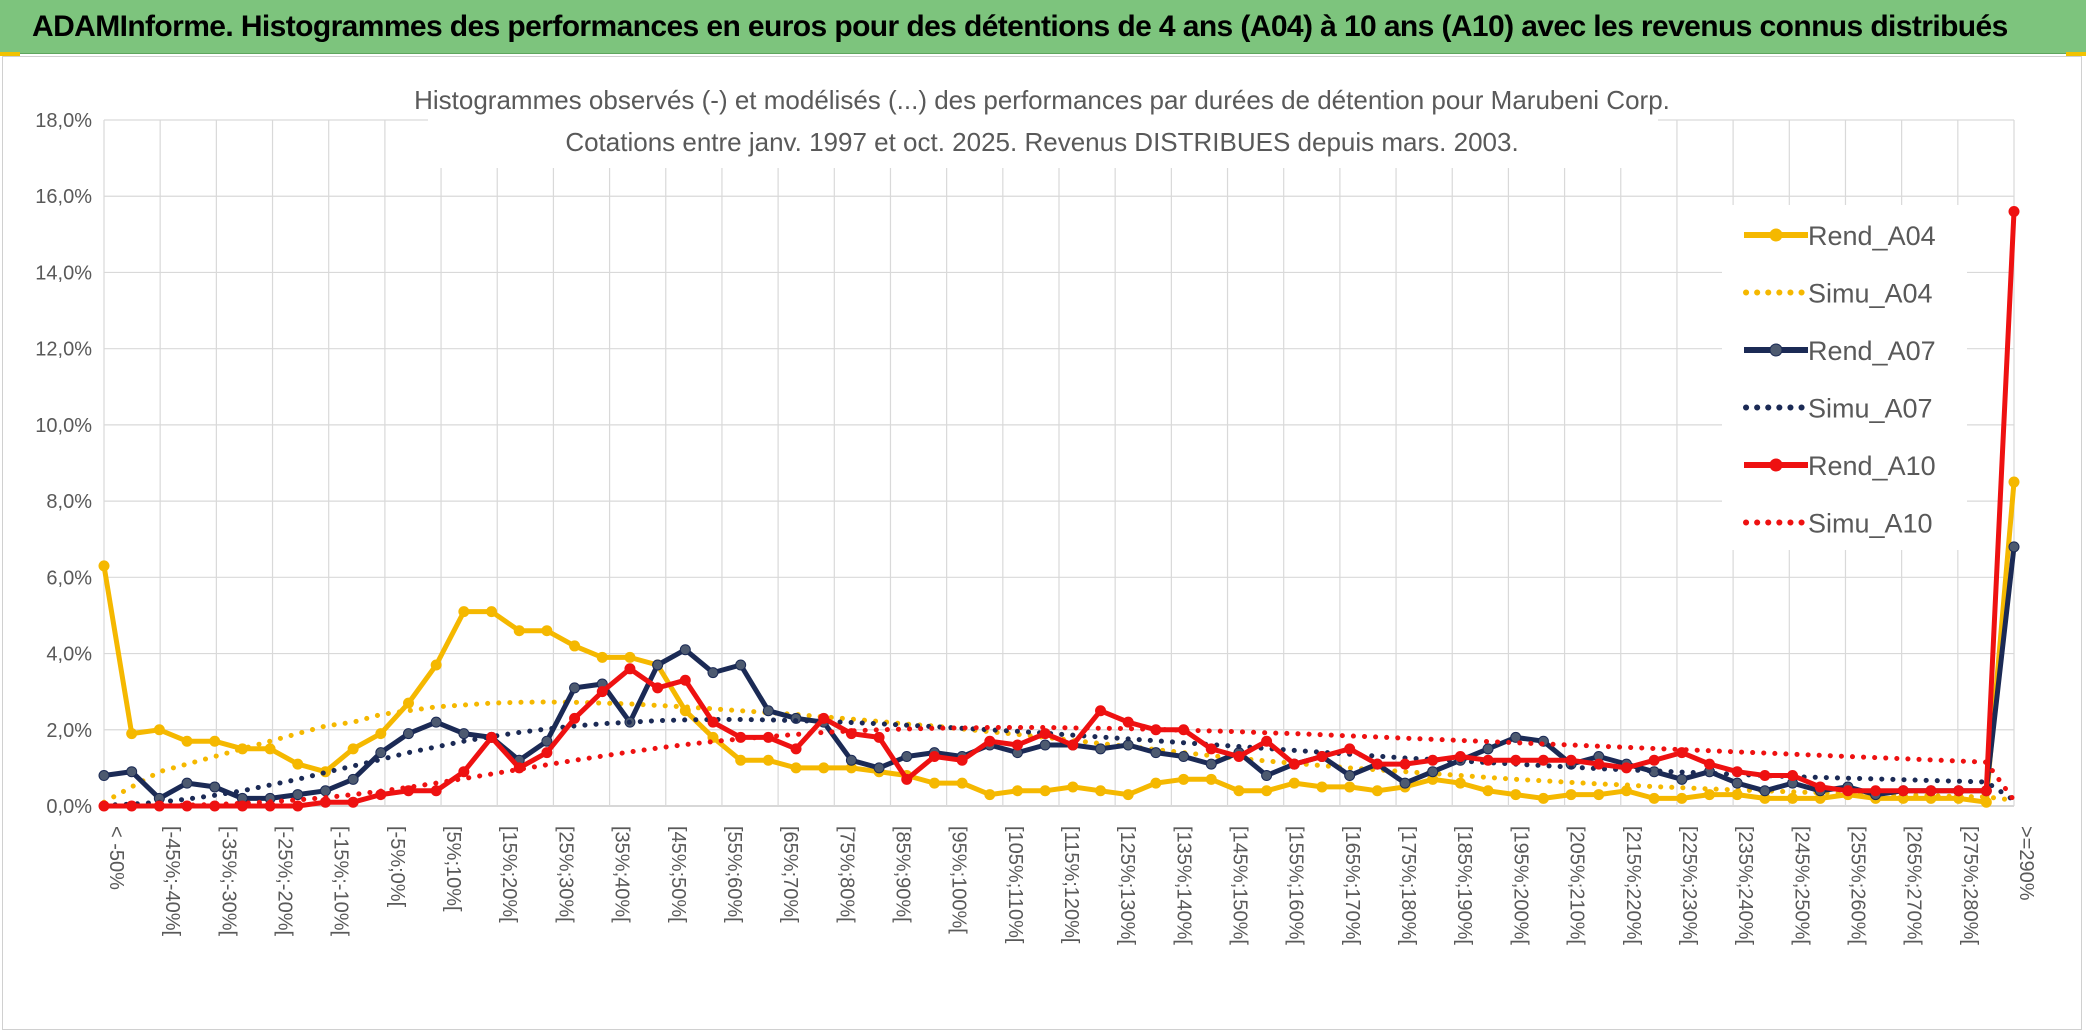 Image resolution: width=2086 pixels, height=1033 pixels. What do you see at coordinates (1296, 885) in the screenshot?
I see `x-tick-label: [155%;160%[` at bounding box center [1296, 885].